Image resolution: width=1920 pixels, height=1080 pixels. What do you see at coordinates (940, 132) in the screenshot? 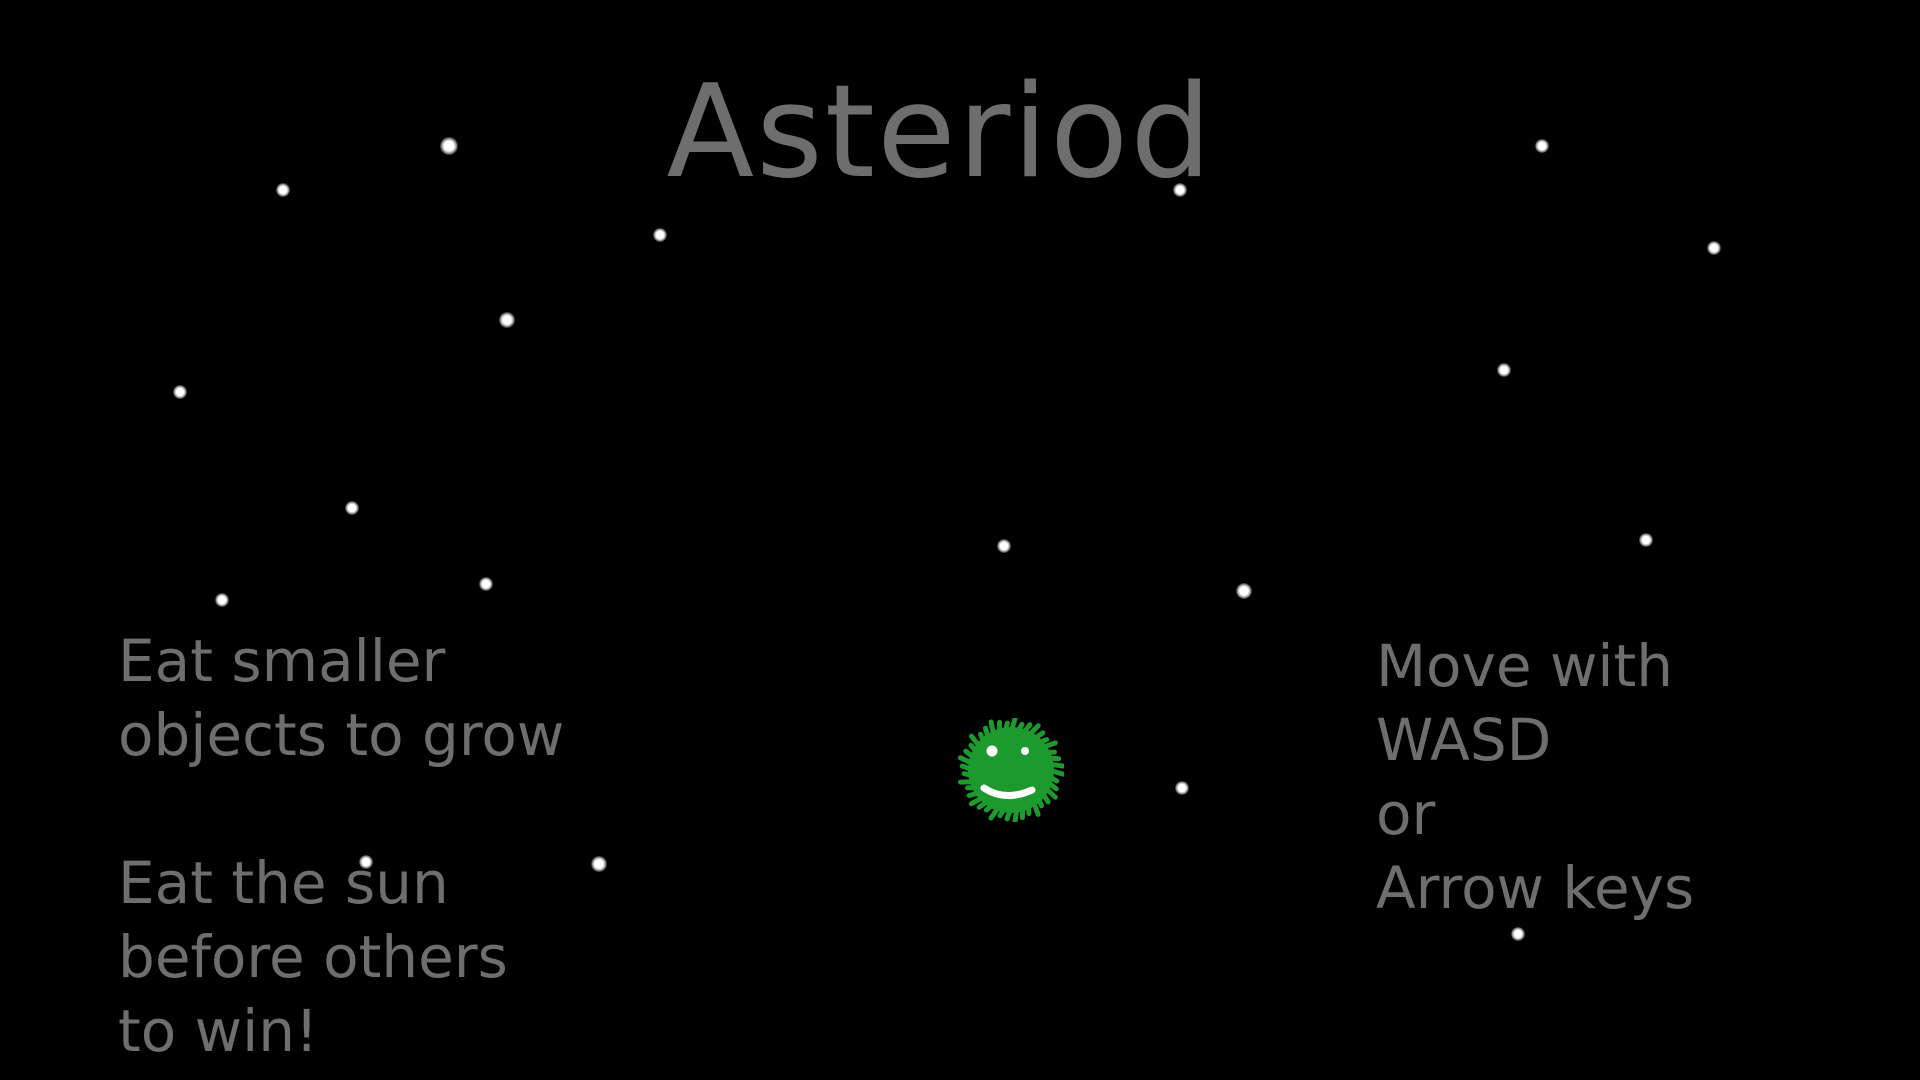
I see `game-title: Asteriod` at bounding box center [940, 132].